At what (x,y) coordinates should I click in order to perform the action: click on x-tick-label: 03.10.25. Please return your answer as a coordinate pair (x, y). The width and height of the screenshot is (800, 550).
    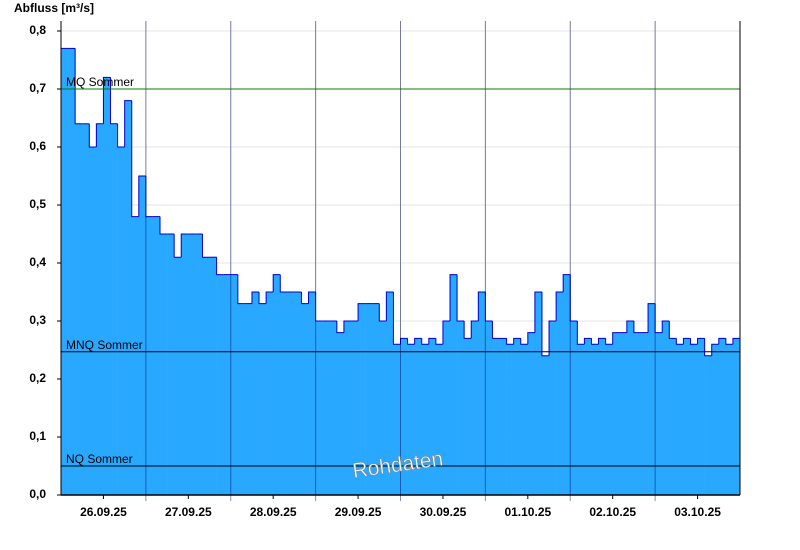
    Looking at the image, I should click on (697, 512).